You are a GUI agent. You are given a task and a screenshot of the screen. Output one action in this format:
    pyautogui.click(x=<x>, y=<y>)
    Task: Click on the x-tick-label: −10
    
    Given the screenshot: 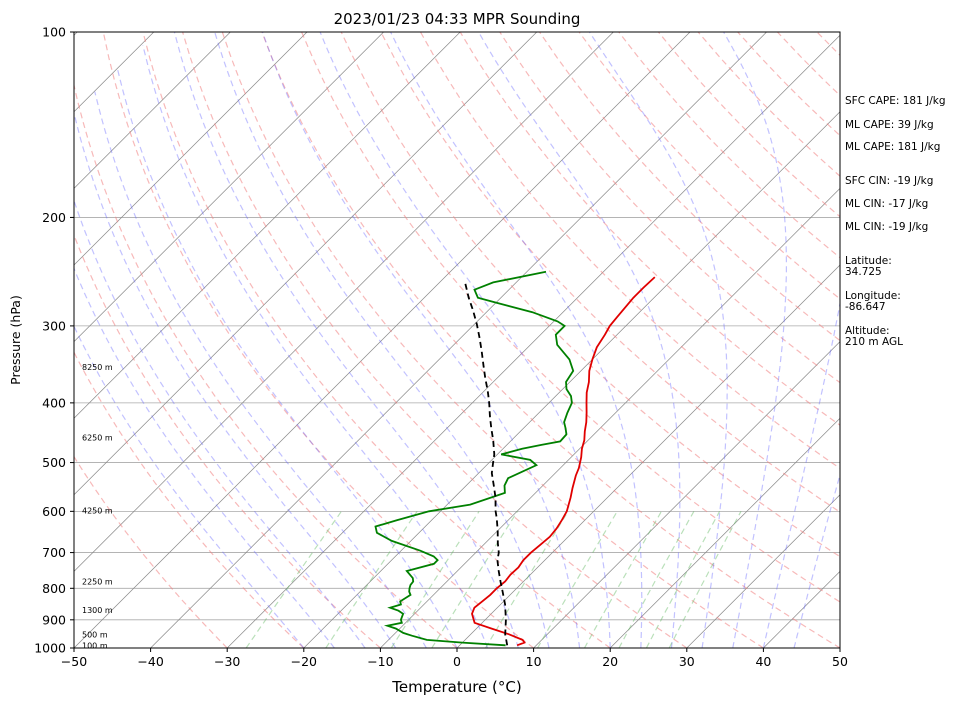 What is the action you would take?
    pyautogui.click(x=380, y=661)
    